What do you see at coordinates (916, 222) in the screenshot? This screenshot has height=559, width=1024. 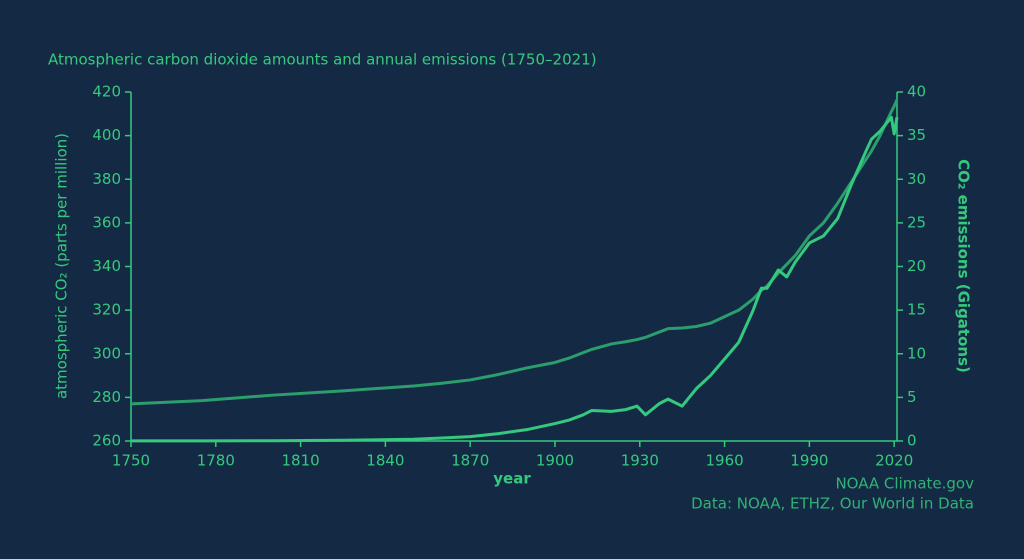 I see `y2-tick-label: 25` at bounding box center [916, 222].